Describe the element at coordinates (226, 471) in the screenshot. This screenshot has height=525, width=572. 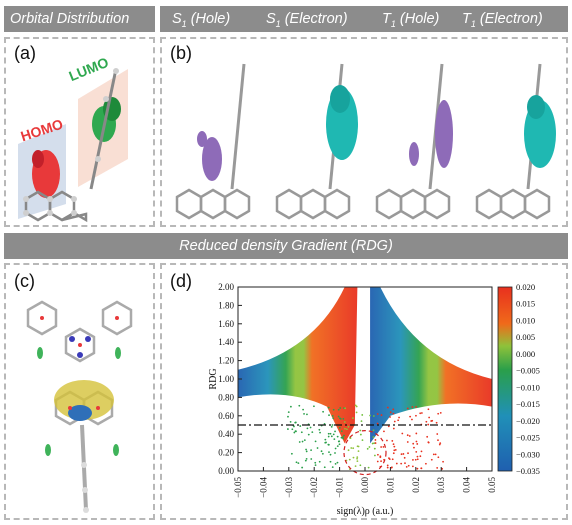
I see `y-tick-label: 0.00` at that location.